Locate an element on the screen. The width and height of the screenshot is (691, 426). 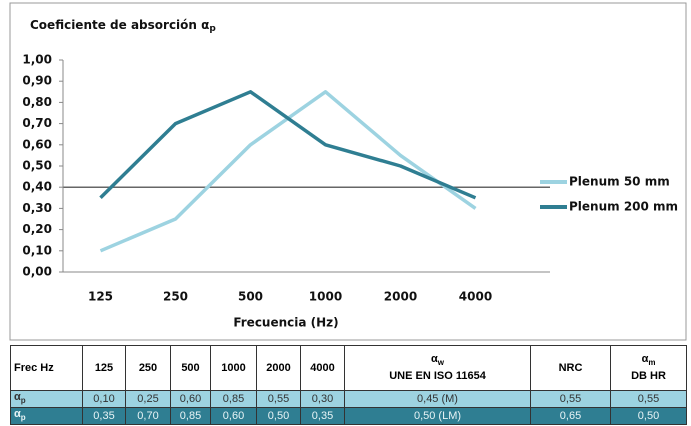
y-tick-label: 0,10 is located at coordinates (37, 250).